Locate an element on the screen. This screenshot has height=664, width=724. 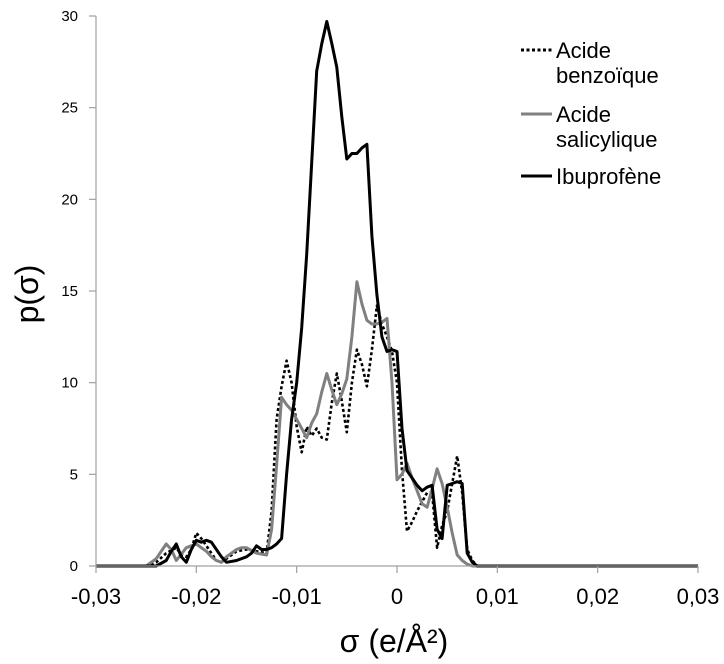
x-tick-label: 0,01 is located at coordinates (497, 596).